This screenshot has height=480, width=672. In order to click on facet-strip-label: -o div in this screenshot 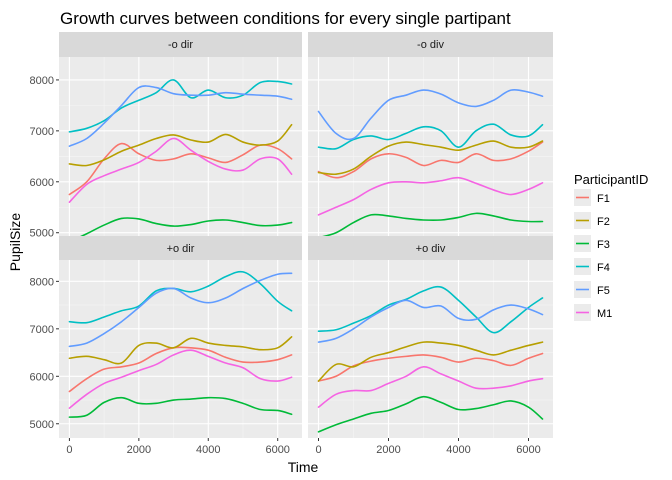, I will do `click(430, 45)`.